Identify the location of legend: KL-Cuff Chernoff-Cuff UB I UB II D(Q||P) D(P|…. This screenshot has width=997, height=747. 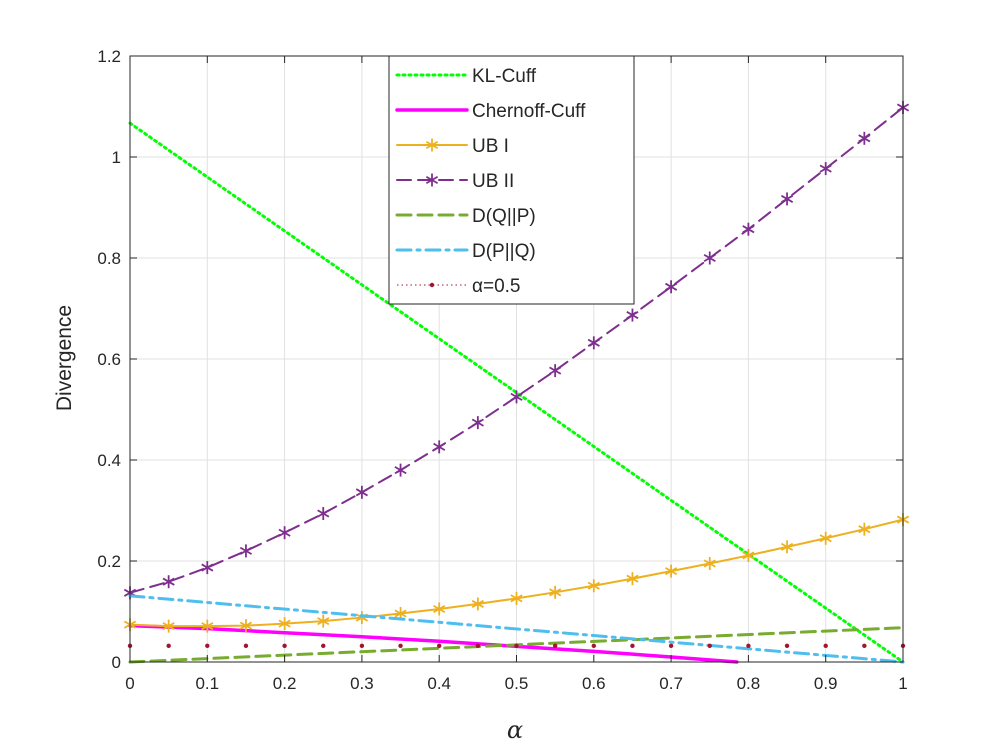
(511, 180).